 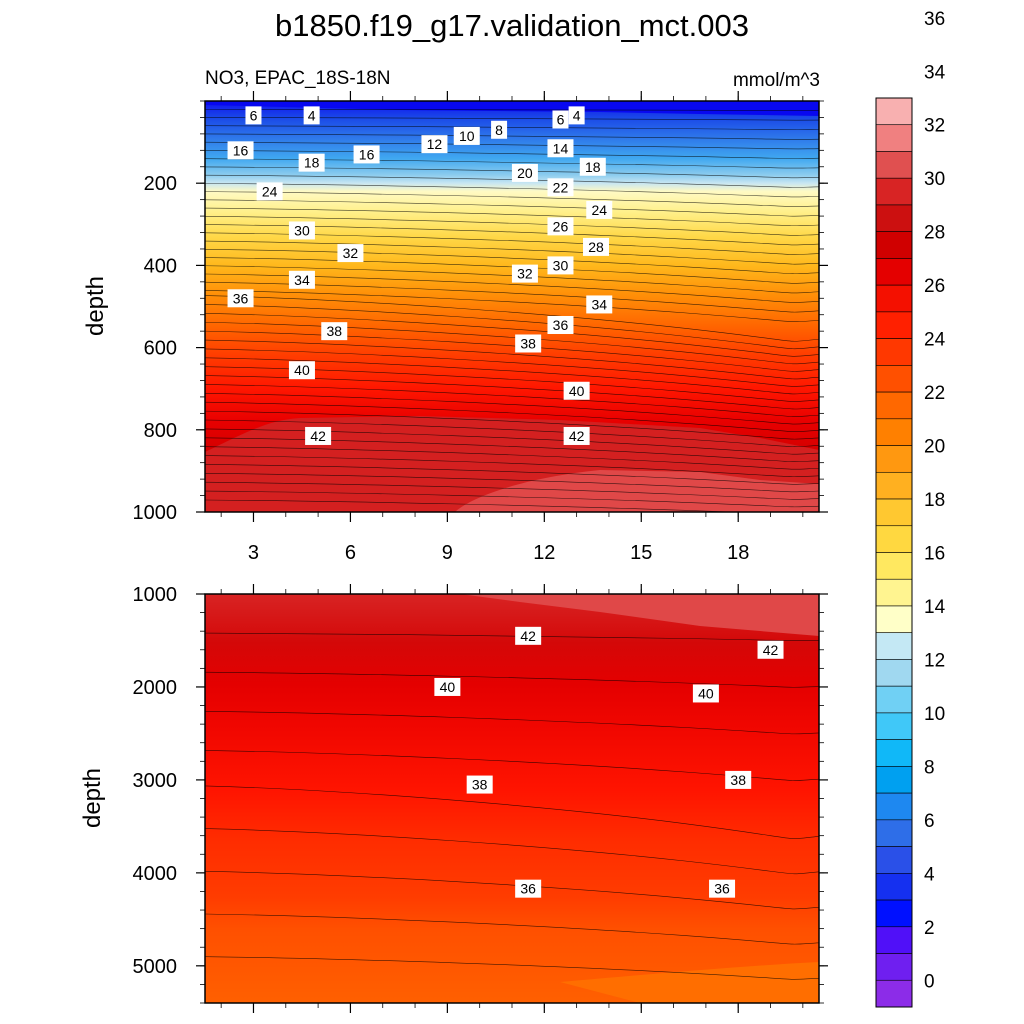 I want to click on upper-y-axis-label: depth, so click(x=95, y=306).